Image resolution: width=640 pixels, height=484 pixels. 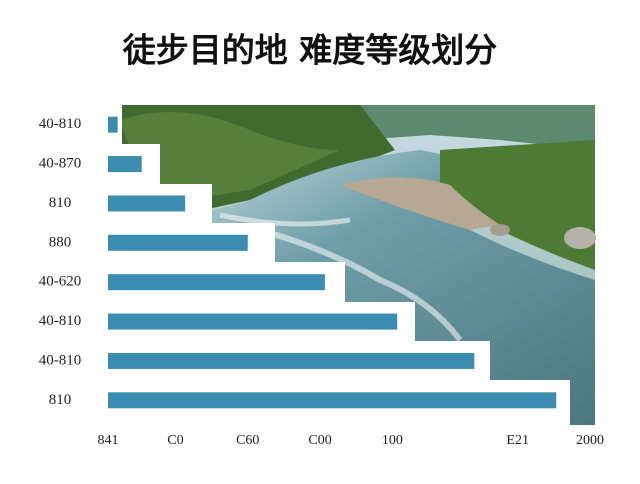 What do you see at coordinates (60, 164) in the screenshot?
I see `y-tick-label: 40-870` at bounding box center [60, 164].